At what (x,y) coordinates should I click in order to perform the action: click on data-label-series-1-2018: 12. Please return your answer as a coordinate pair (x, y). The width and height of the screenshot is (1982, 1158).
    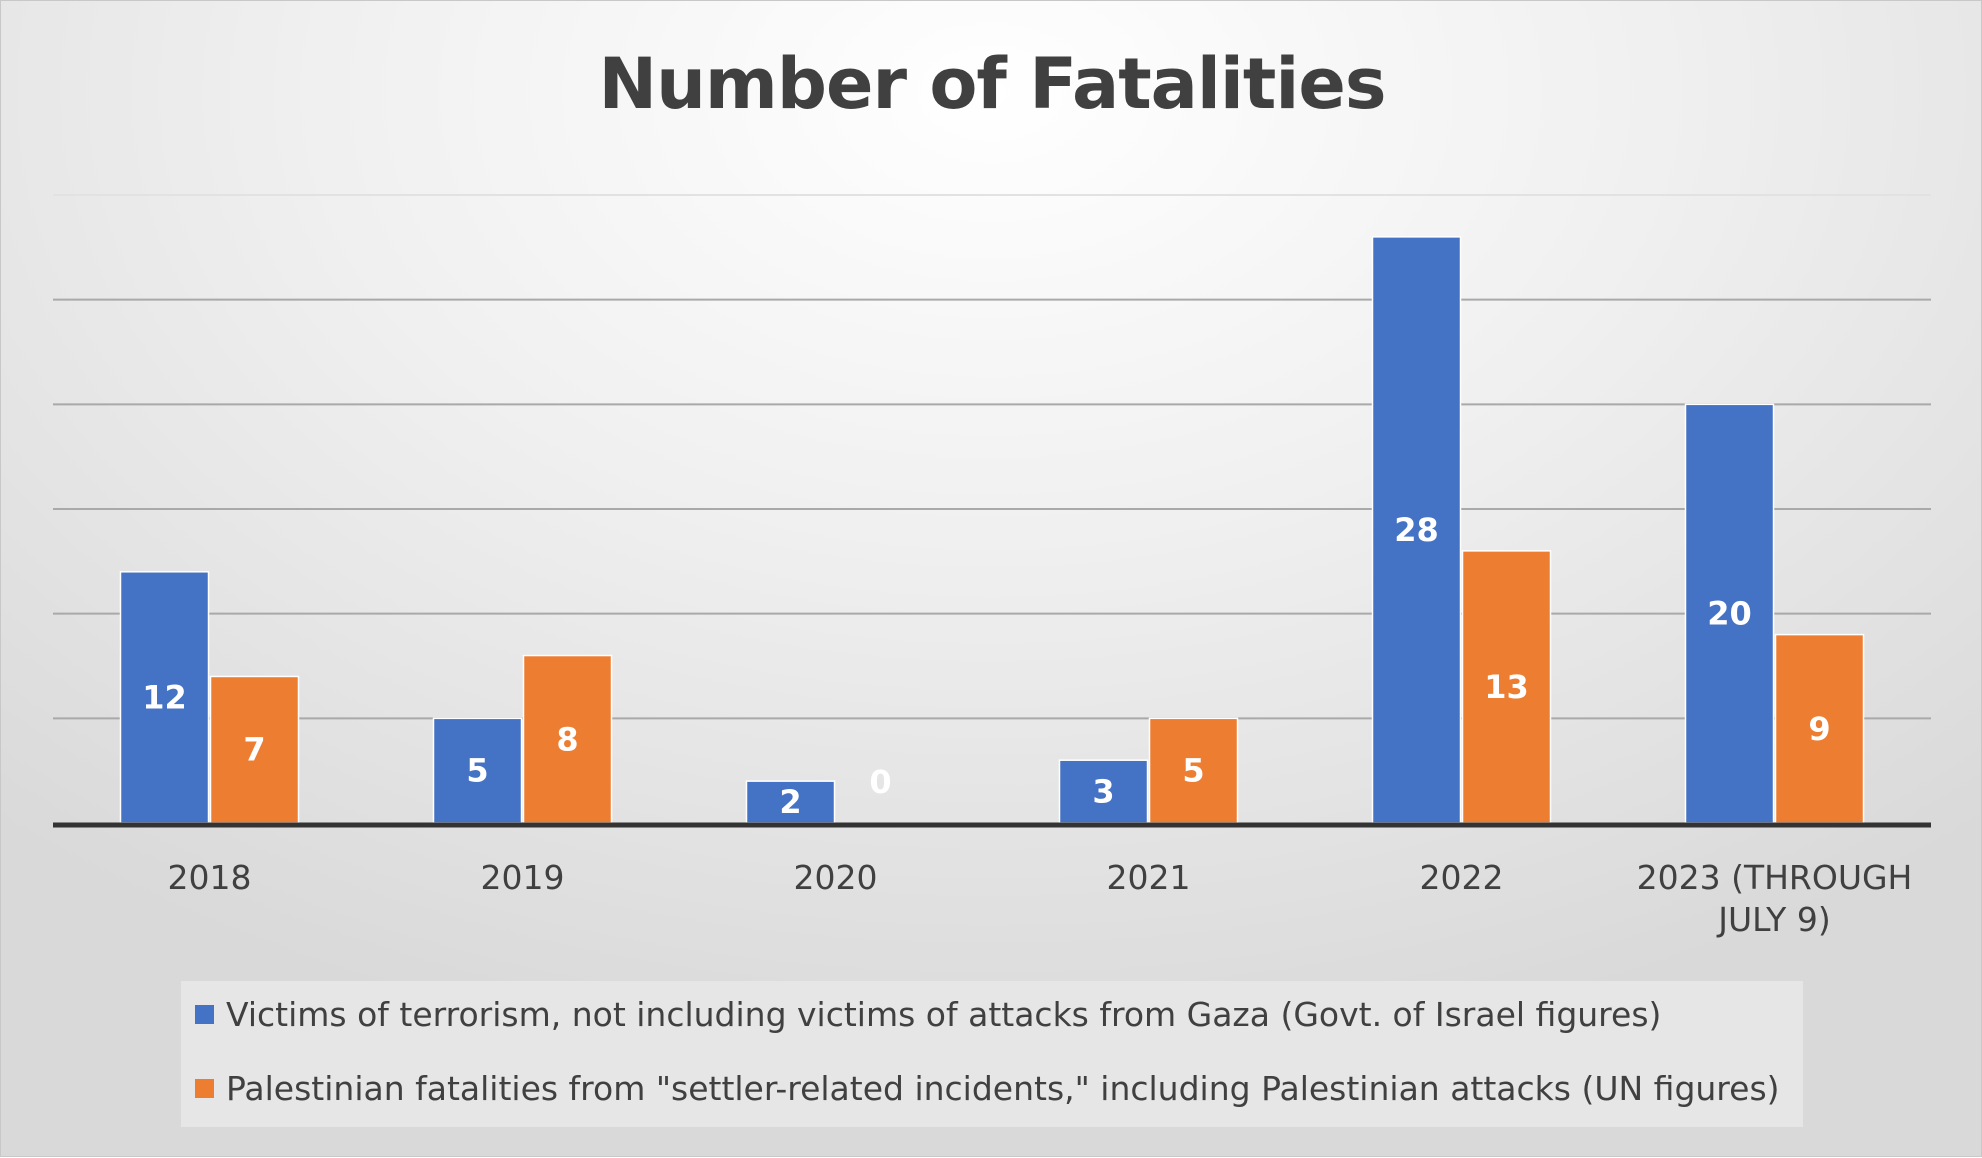
    Looking at the image, I should click on (164, 697).